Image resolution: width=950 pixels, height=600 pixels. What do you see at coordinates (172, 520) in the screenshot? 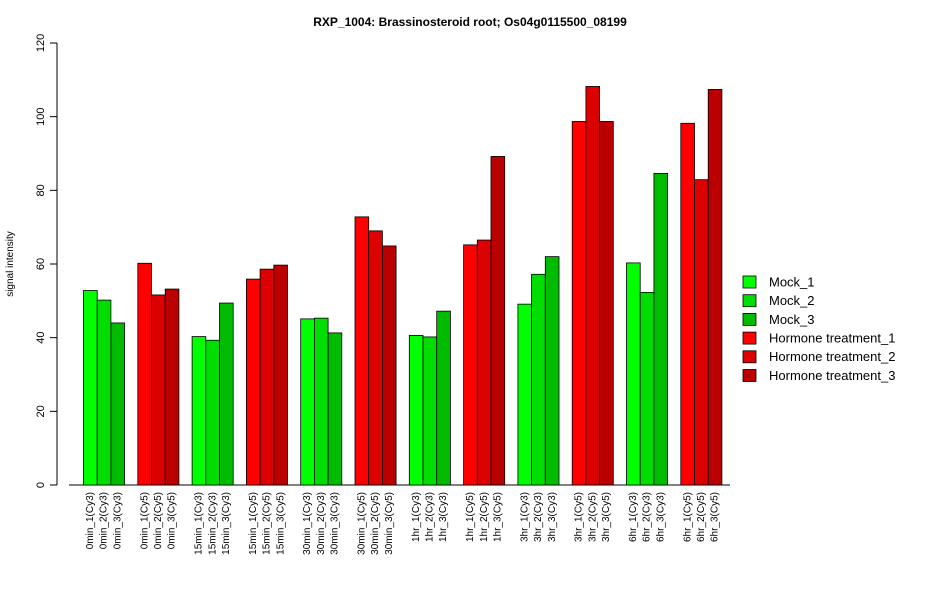
I see `x-tick-label: 0min_3(Cy5)` at bounding box center [172, 520].